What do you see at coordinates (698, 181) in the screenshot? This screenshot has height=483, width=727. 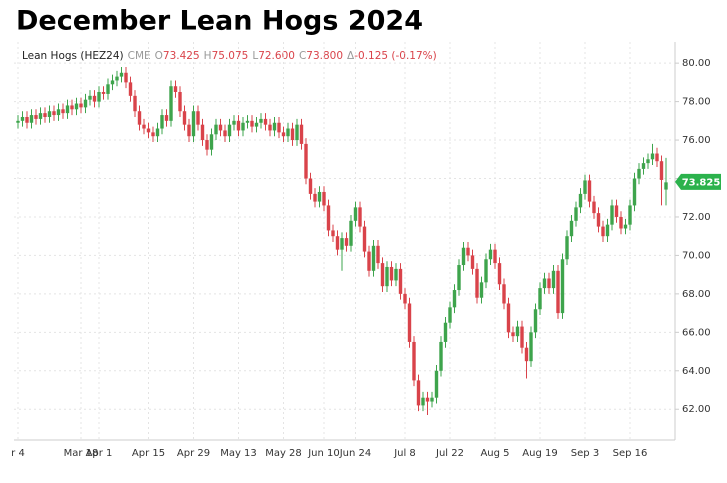 I see `price-tag` at bounding box center [698, 181].